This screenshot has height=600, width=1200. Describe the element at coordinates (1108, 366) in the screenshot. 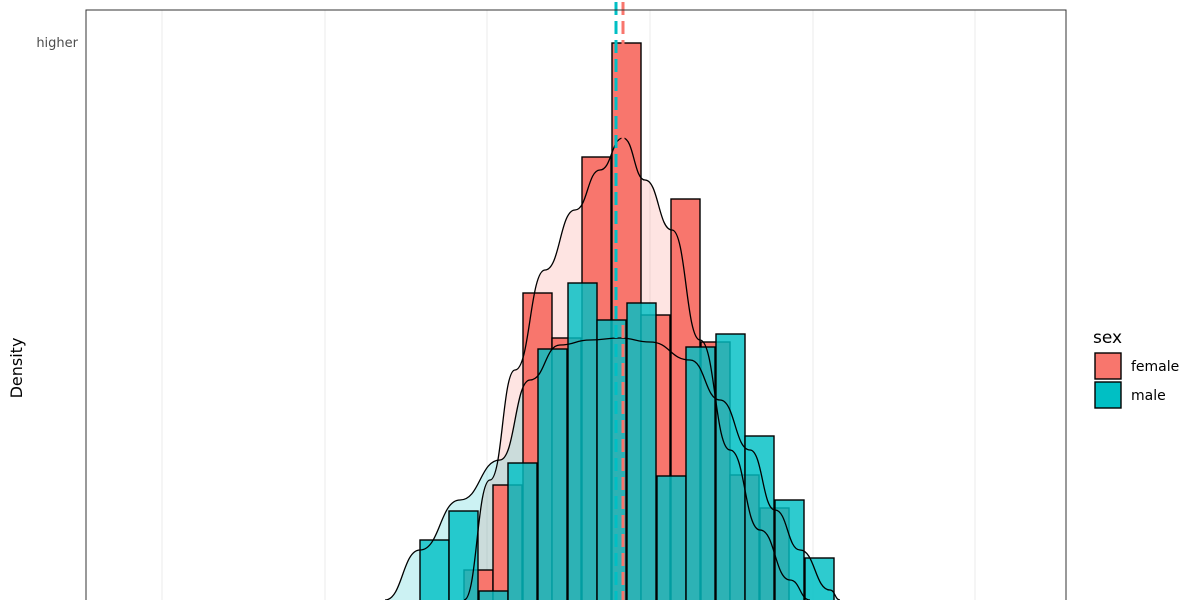

I see `legend-key-female` at that location.